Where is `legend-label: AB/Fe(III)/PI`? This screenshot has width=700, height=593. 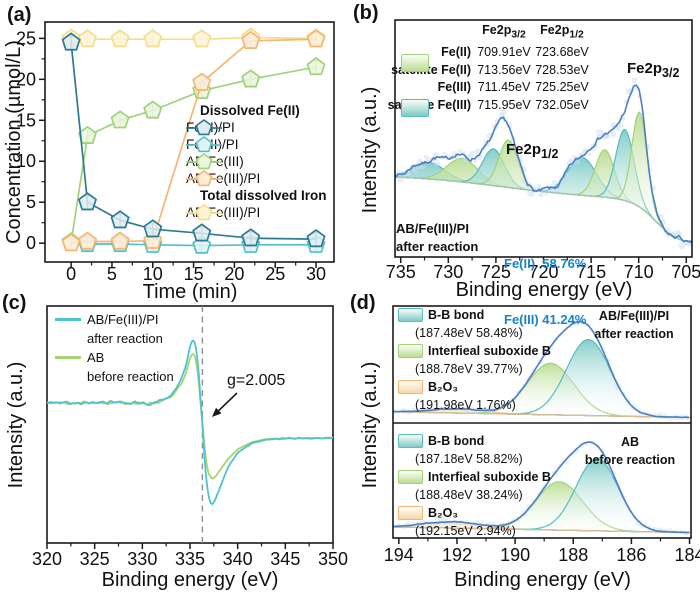 legend-label: AB/Fe(III)/PI is located at coordinates (123, 319).